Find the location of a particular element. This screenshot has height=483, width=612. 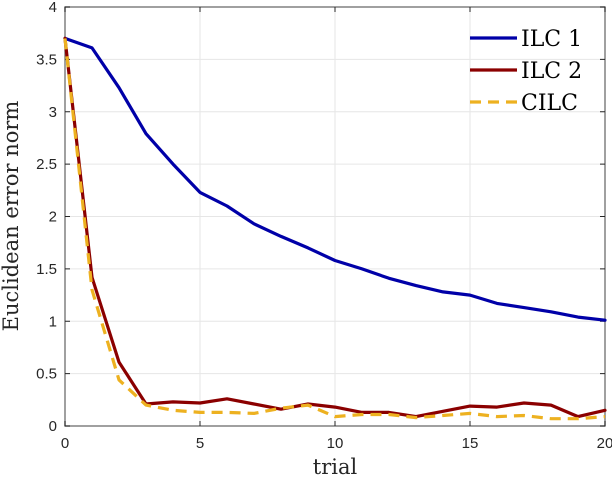

legend-item-ilc-2: ILC 2 is located at coordinates (526, 71).